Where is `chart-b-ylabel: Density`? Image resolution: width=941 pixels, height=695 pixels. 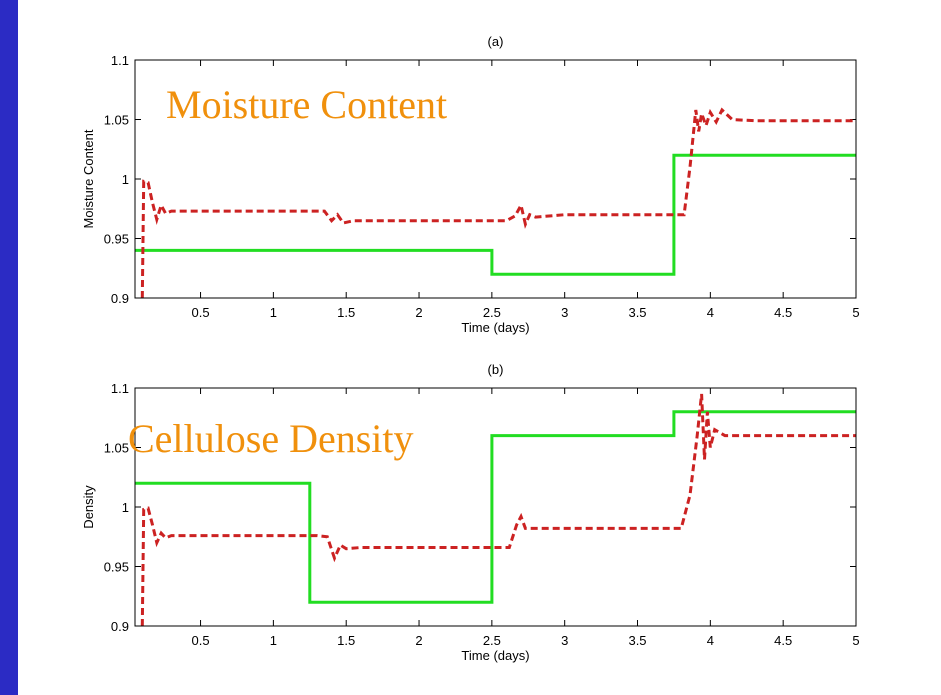
chart-b-ylabel: Density is located at coordinates (88, 507).